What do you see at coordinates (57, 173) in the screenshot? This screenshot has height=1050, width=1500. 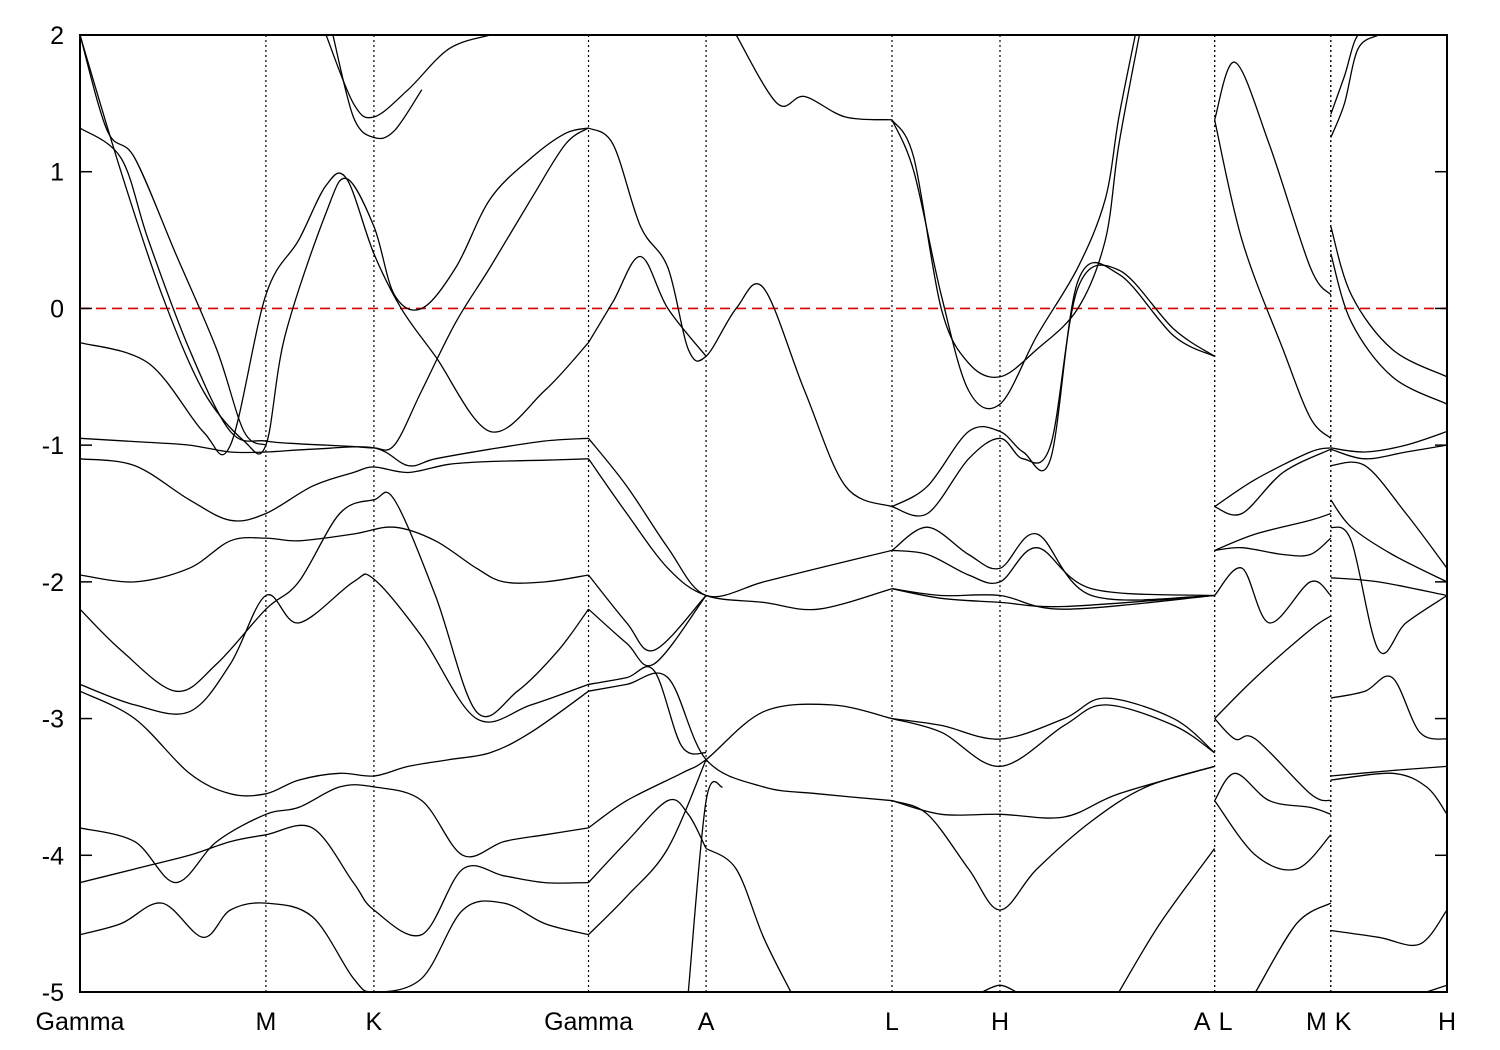 I see `y-tick-label: 1` at bounding box center [57, 173].